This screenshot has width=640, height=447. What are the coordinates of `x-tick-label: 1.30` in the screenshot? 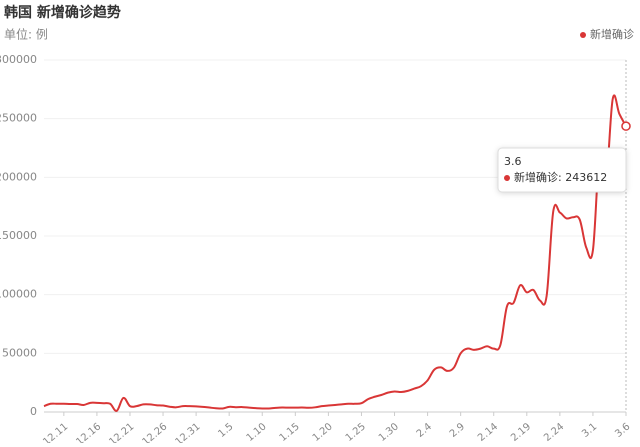 It's located at (389, 432).